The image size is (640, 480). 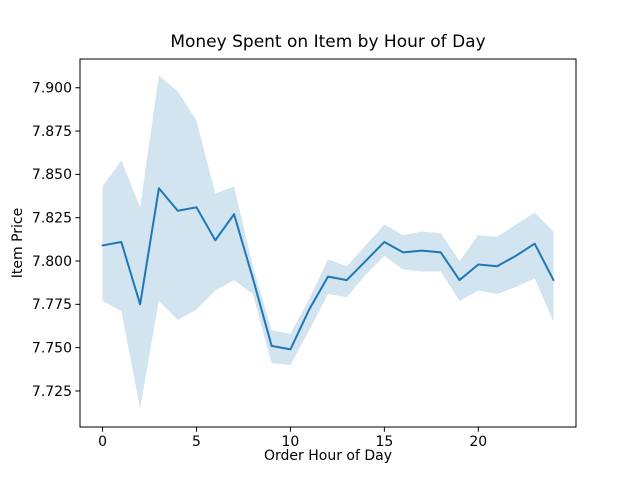 What do you see at coordinates (52, 262) in the screenshot?
I see `y-tick-label: 7.800` at bounding box center [52, 262].